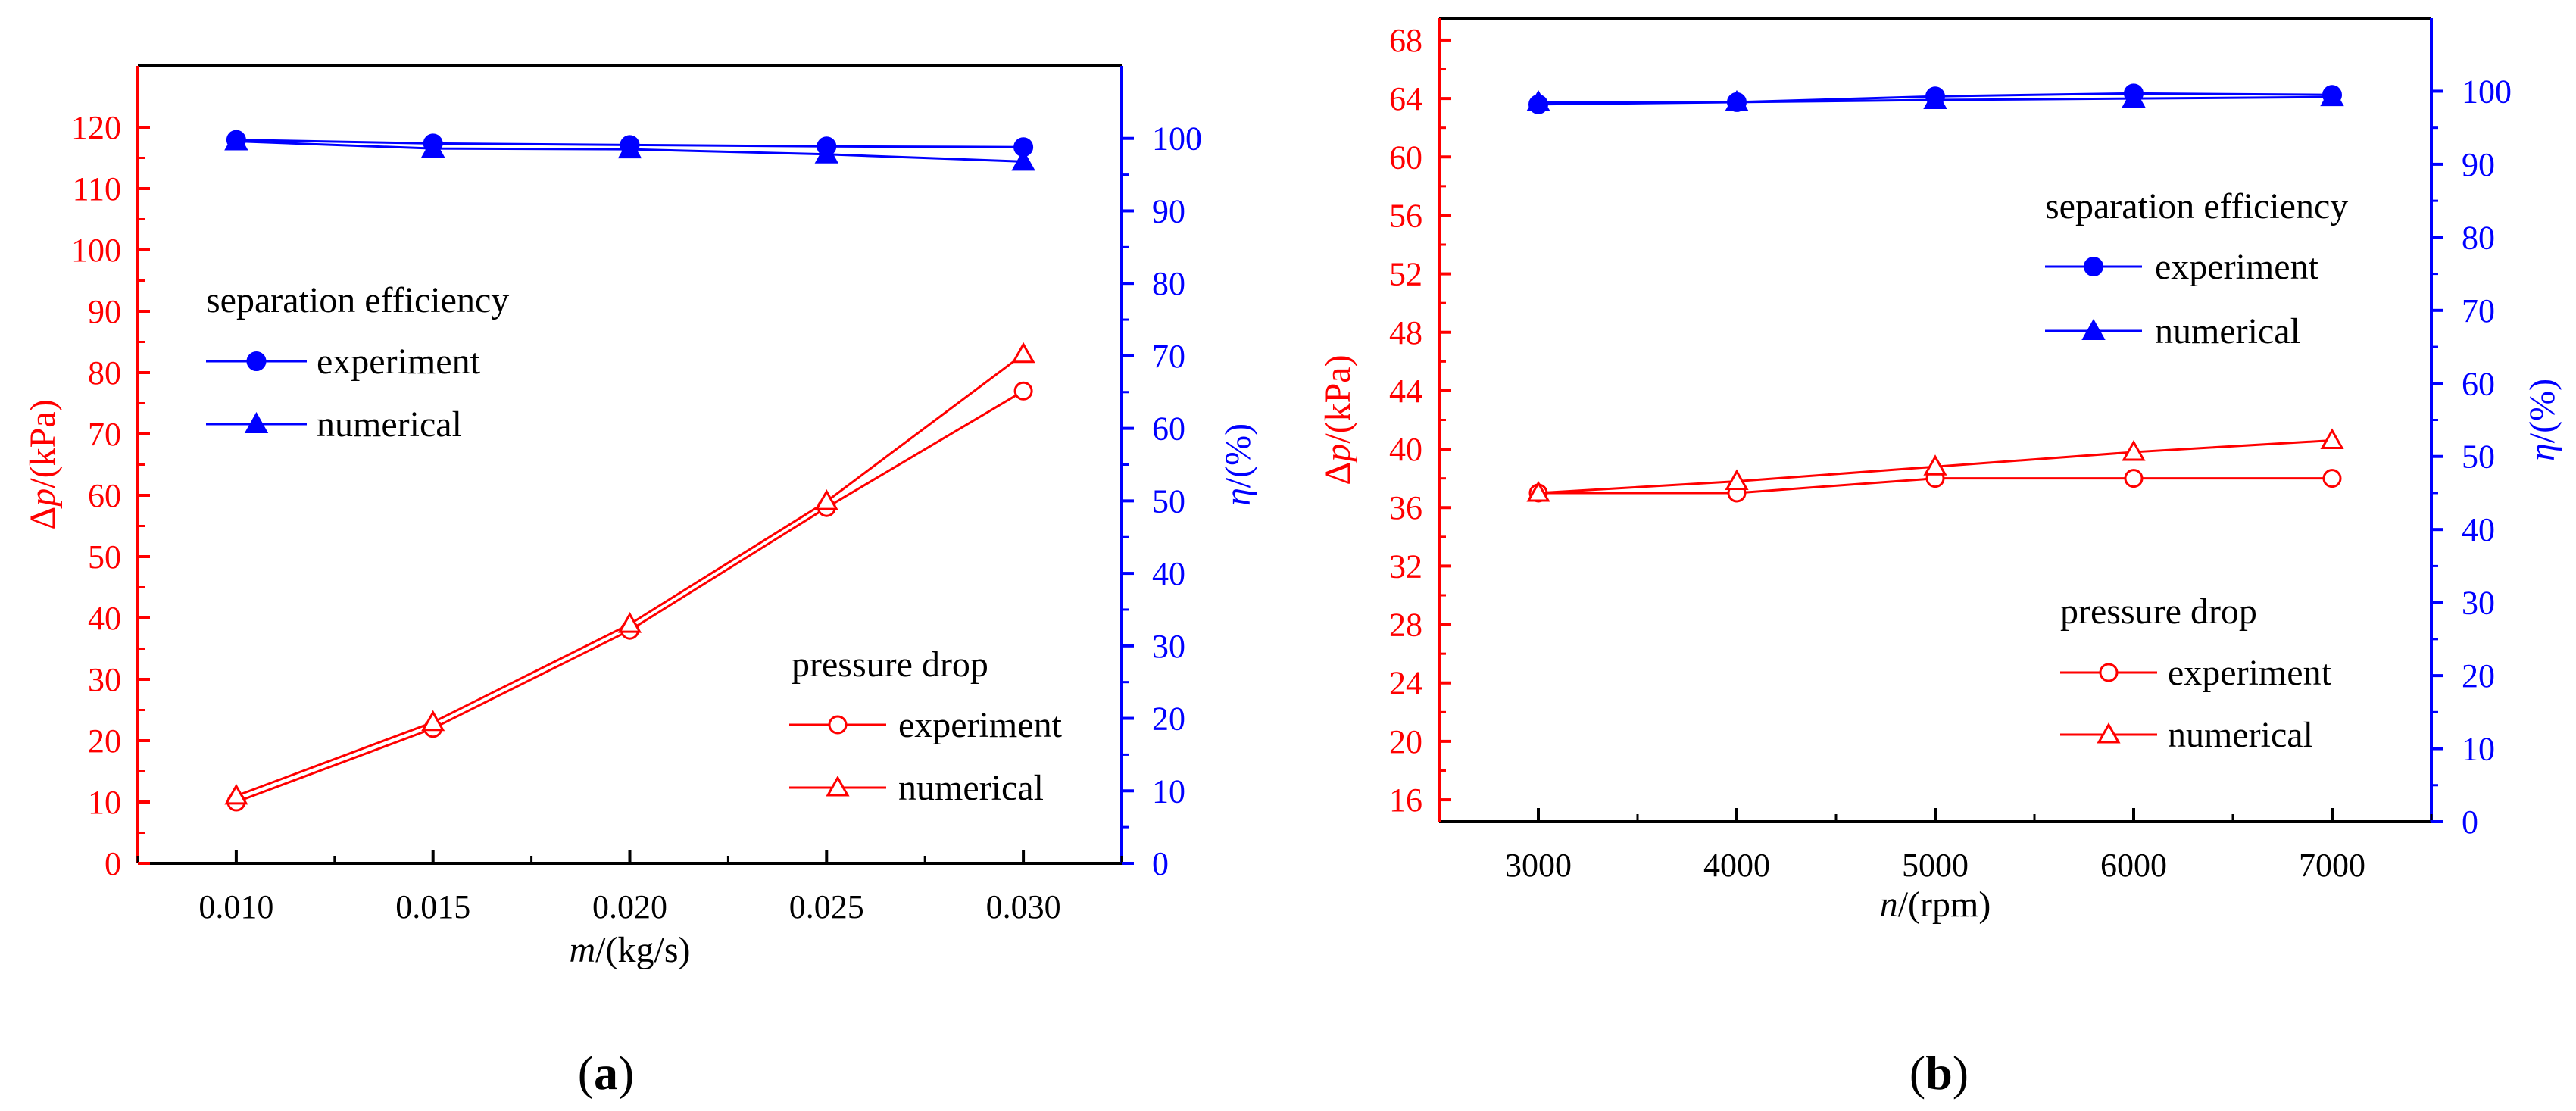  Describe the element at coordinates (1939, 1073) in the screenshot. I see `panel-label: (b)` at that location.